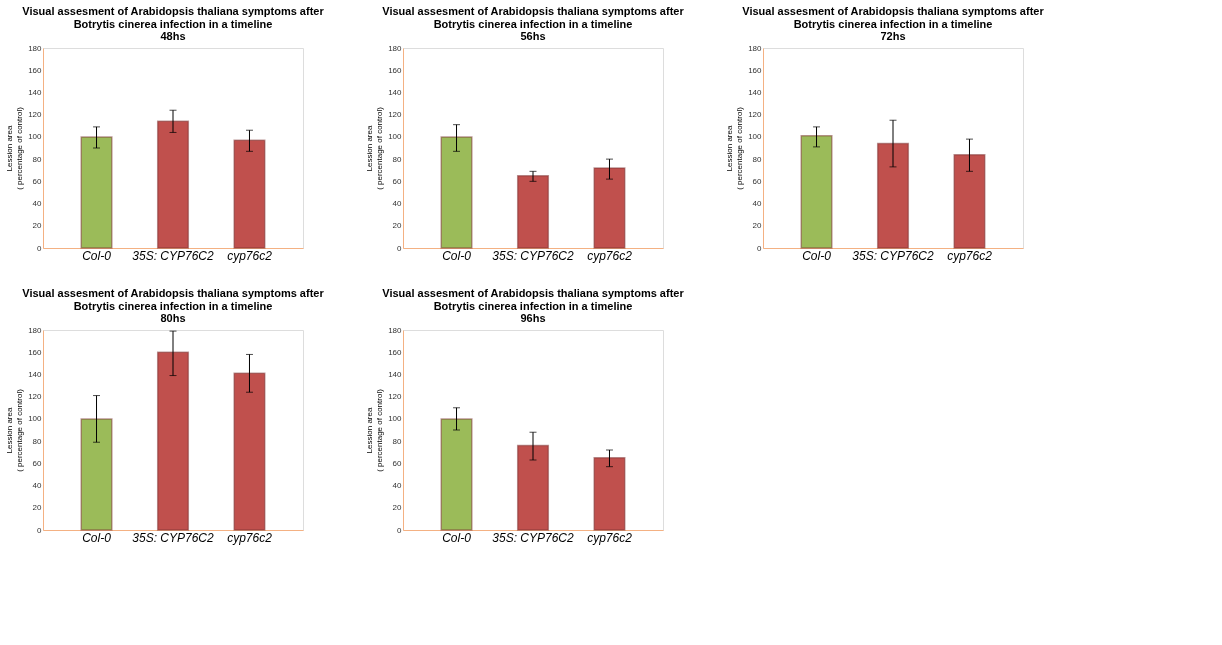 This screenshot has height=645, width=1222. Describe the element at coordinates (173, 36) in the screenshot. I see `chart-subtitle: 48hs` at that location.